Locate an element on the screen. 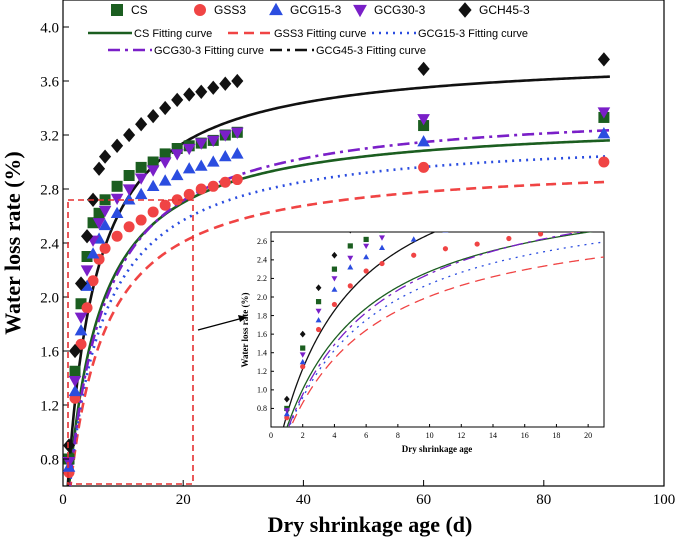  legend-item-cs-fitting-curve: CS Fitting curve is located at coordinates (150, 34).